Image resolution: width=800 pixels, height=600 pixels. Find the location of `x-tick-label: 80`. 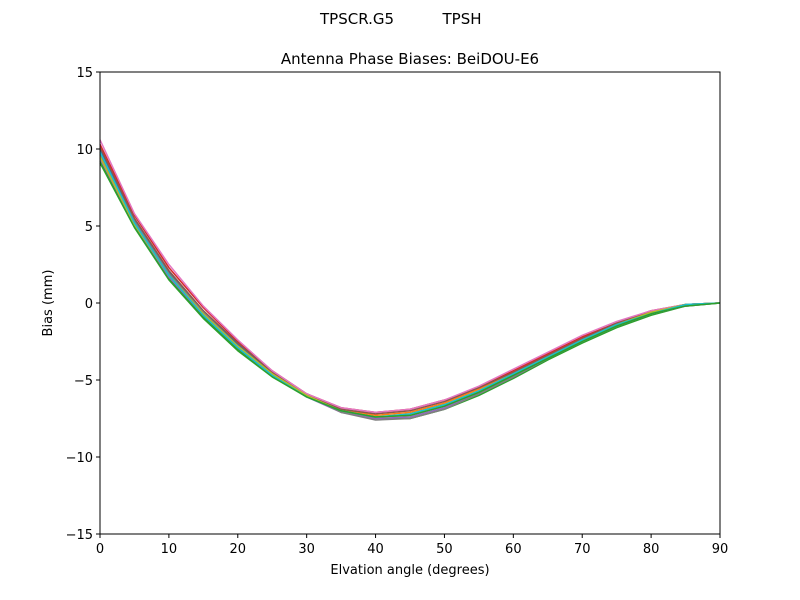

x-tick-label: 80 is located at coordinates (651, 549).